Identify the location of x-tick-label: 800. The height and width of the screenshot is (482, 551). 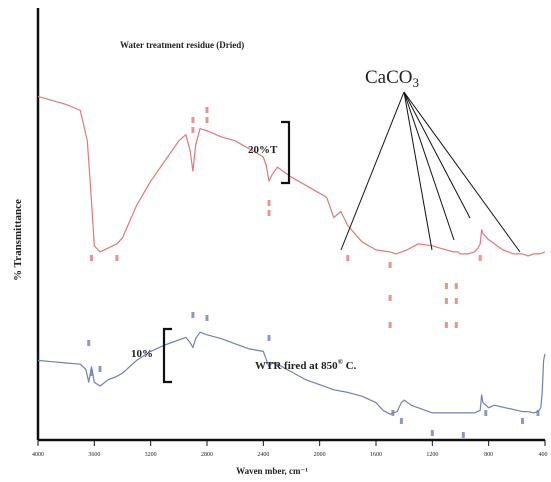
(488, 455).